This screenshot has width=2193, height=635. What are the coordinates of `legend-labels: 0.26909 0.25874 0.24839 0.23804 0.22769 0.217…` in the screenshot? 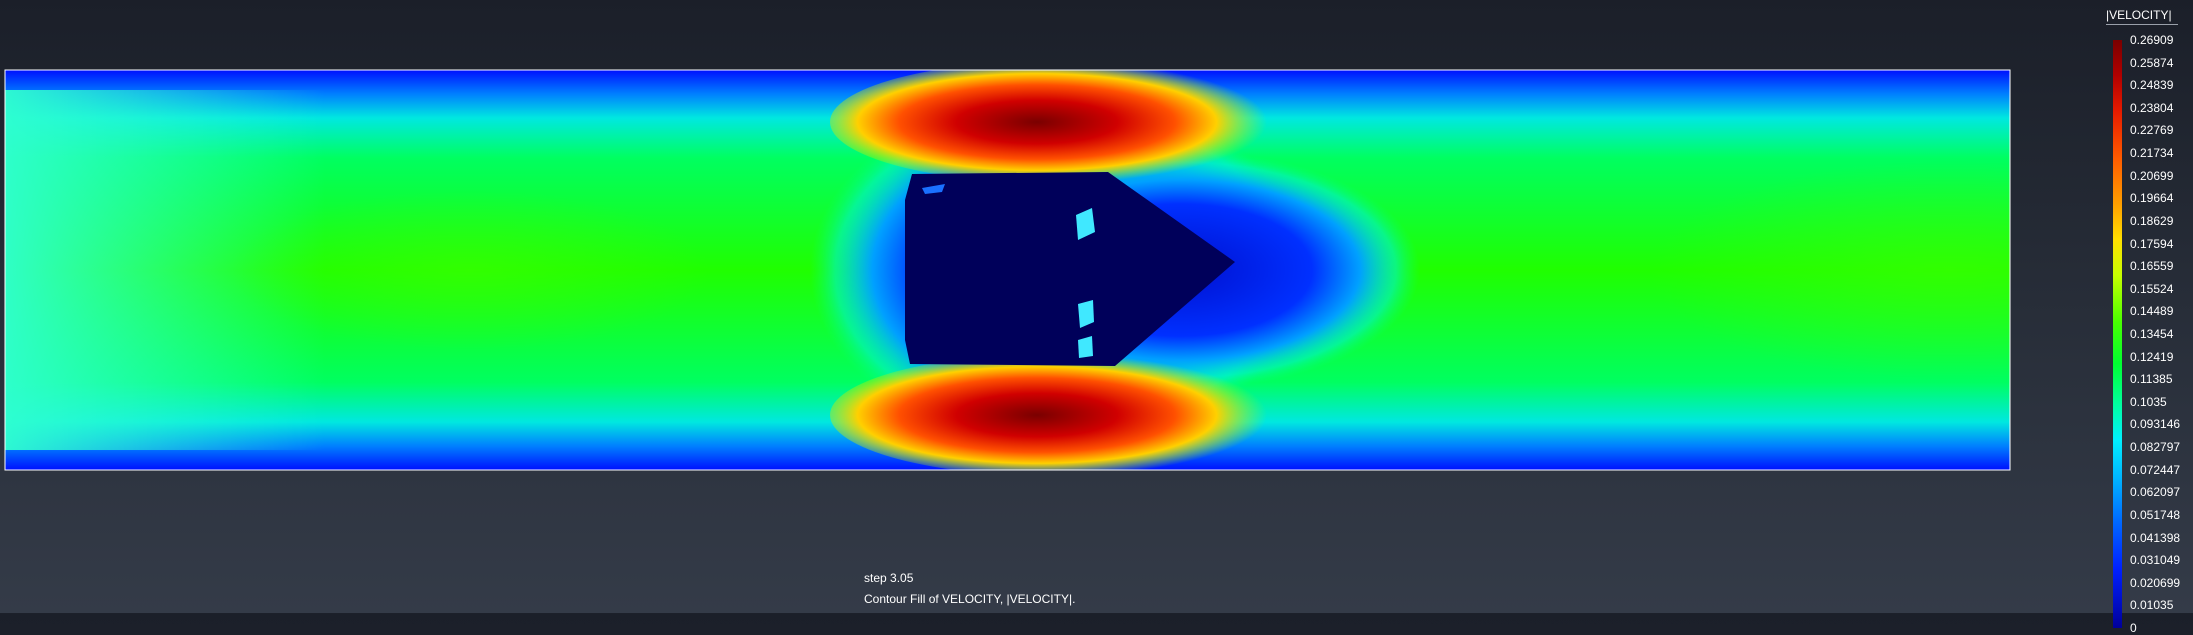 It's located at (2161, 317).